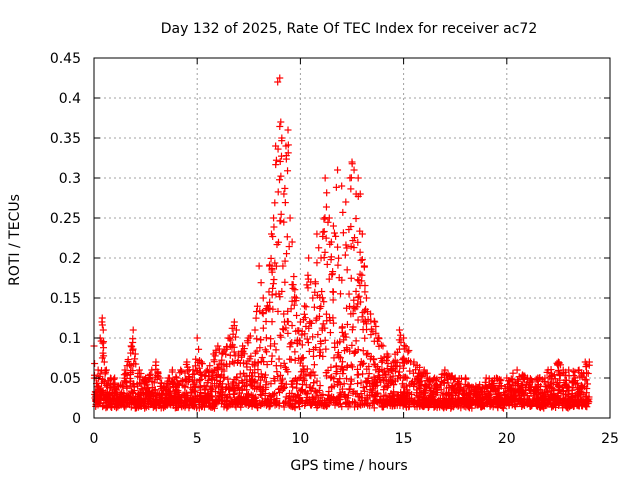 The height and width of the screenshot is (480, 640). I want to click on x-axis-label: GPS time / hours, so click(348, 466).